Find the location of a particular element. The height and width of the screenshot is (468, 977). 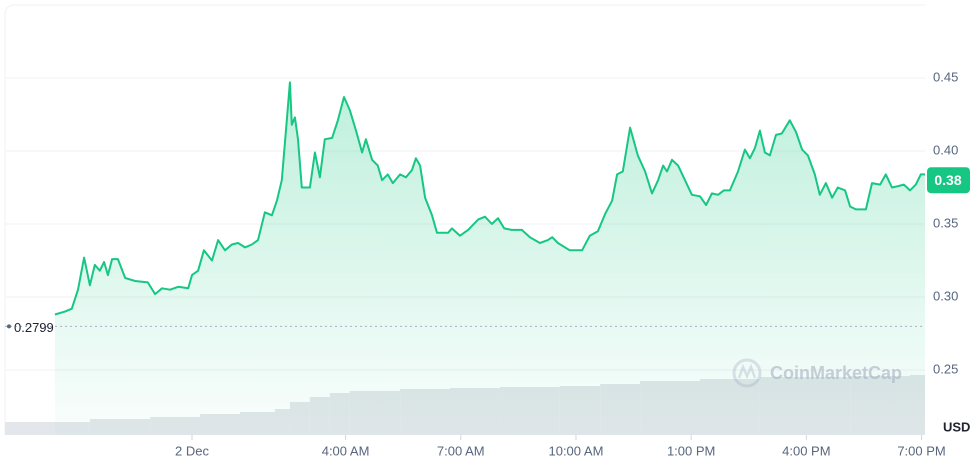

price-badge-label: 0.38 is located at coordinates (947, 180).